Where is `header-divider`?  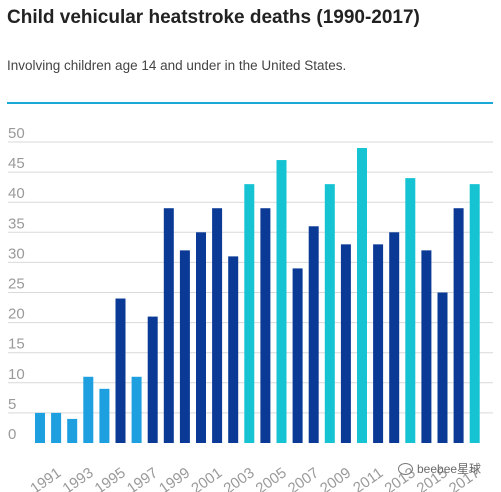
header-divider is located at coordinates (250, 103).